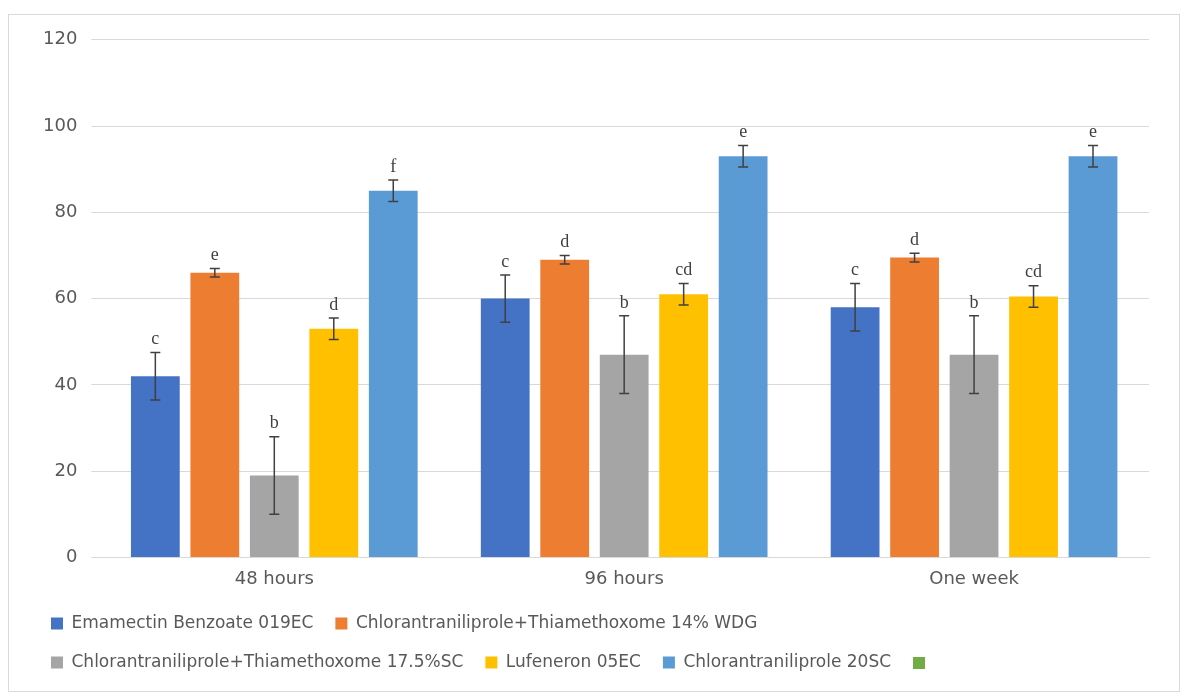  What do you see at coordinates (66, 211) in the screenshot?
I see `y-tick-label: 80` at bounding box center [66, 211].